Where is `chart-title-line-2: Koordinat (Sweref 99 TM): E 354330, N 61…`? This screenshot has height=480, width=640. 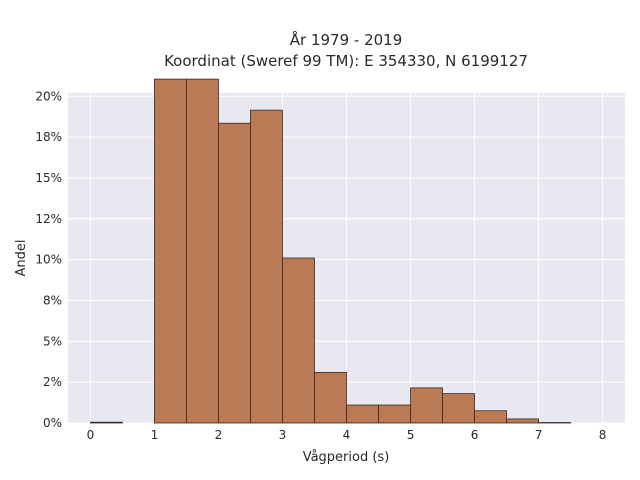 chart-title-line-2: Koordinat (Sweref 99 TM): E 354330, N 61… is located at coordinates (346, 61).